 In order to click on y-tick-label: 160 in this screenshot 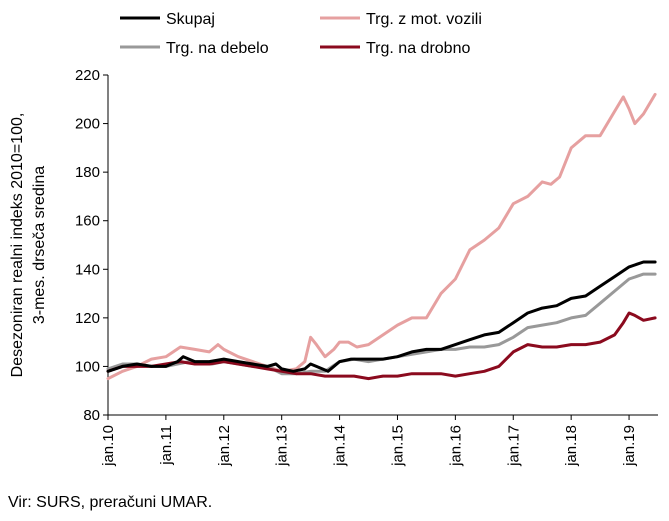, I will do `click(87, 221)`.